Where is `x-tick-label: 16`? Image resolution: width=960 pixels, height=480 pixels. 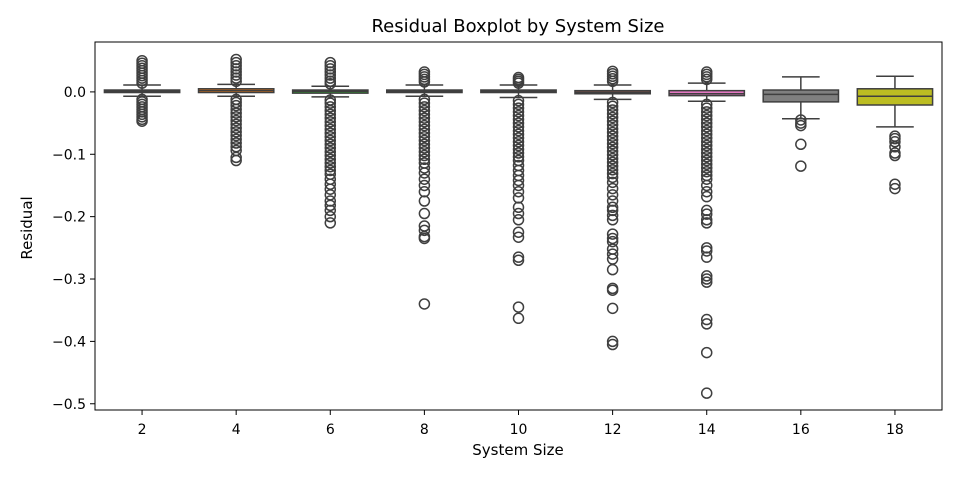 x-tick-label: 16 is located at coordinates (801, 430).